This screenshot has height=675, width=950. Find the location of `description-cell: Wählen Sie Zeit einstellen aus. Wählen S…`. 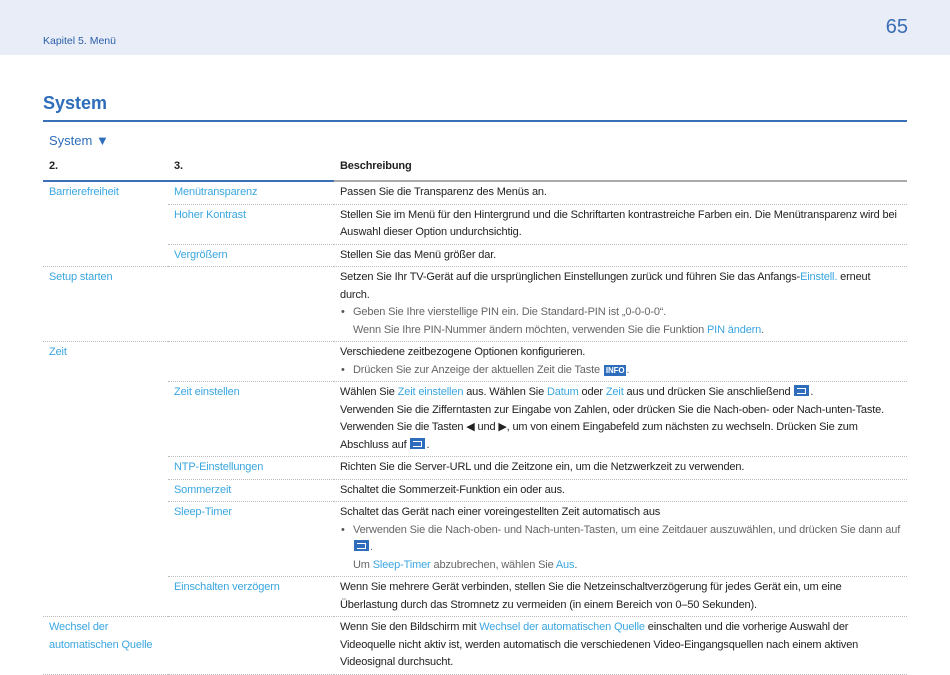

description-cell: Wählen Sie Zeit einstellen aus. Wählen S… is located at coordinates (620, 419).